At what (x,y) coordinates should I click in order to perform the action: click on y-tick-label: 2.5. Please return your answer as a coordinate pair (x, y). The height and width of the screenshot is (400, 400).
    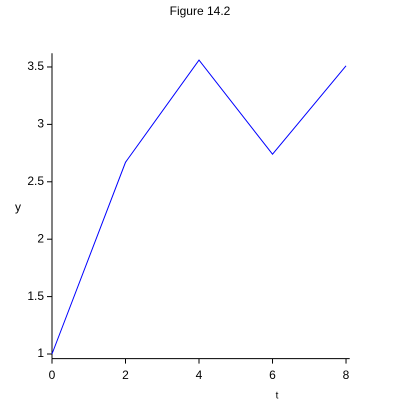
    Looking at the image, I should click on (35, 181).